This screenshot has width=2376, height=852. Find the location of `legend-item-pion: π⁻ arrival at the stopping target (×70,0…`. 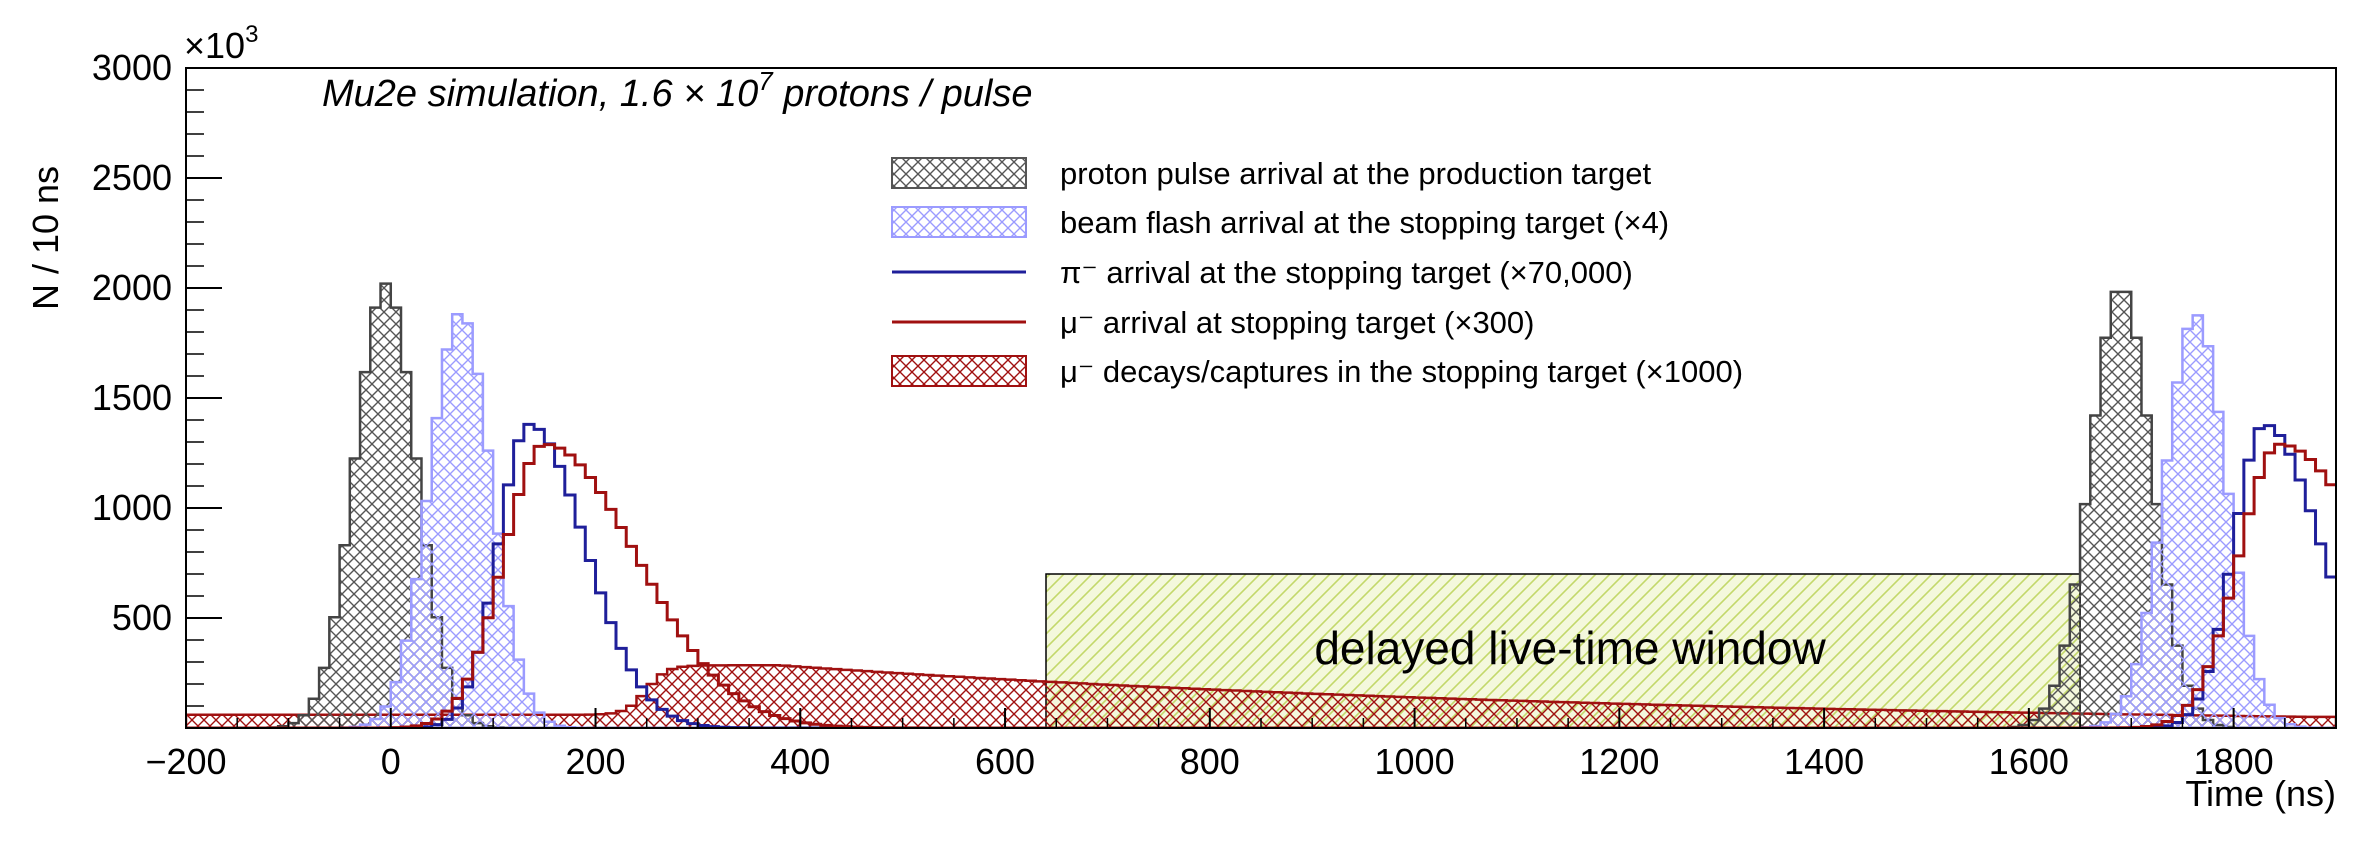

legend-item-pion: π⁻ arrival at the stopping target (×70,0… is located at coordinates (1346, 272).